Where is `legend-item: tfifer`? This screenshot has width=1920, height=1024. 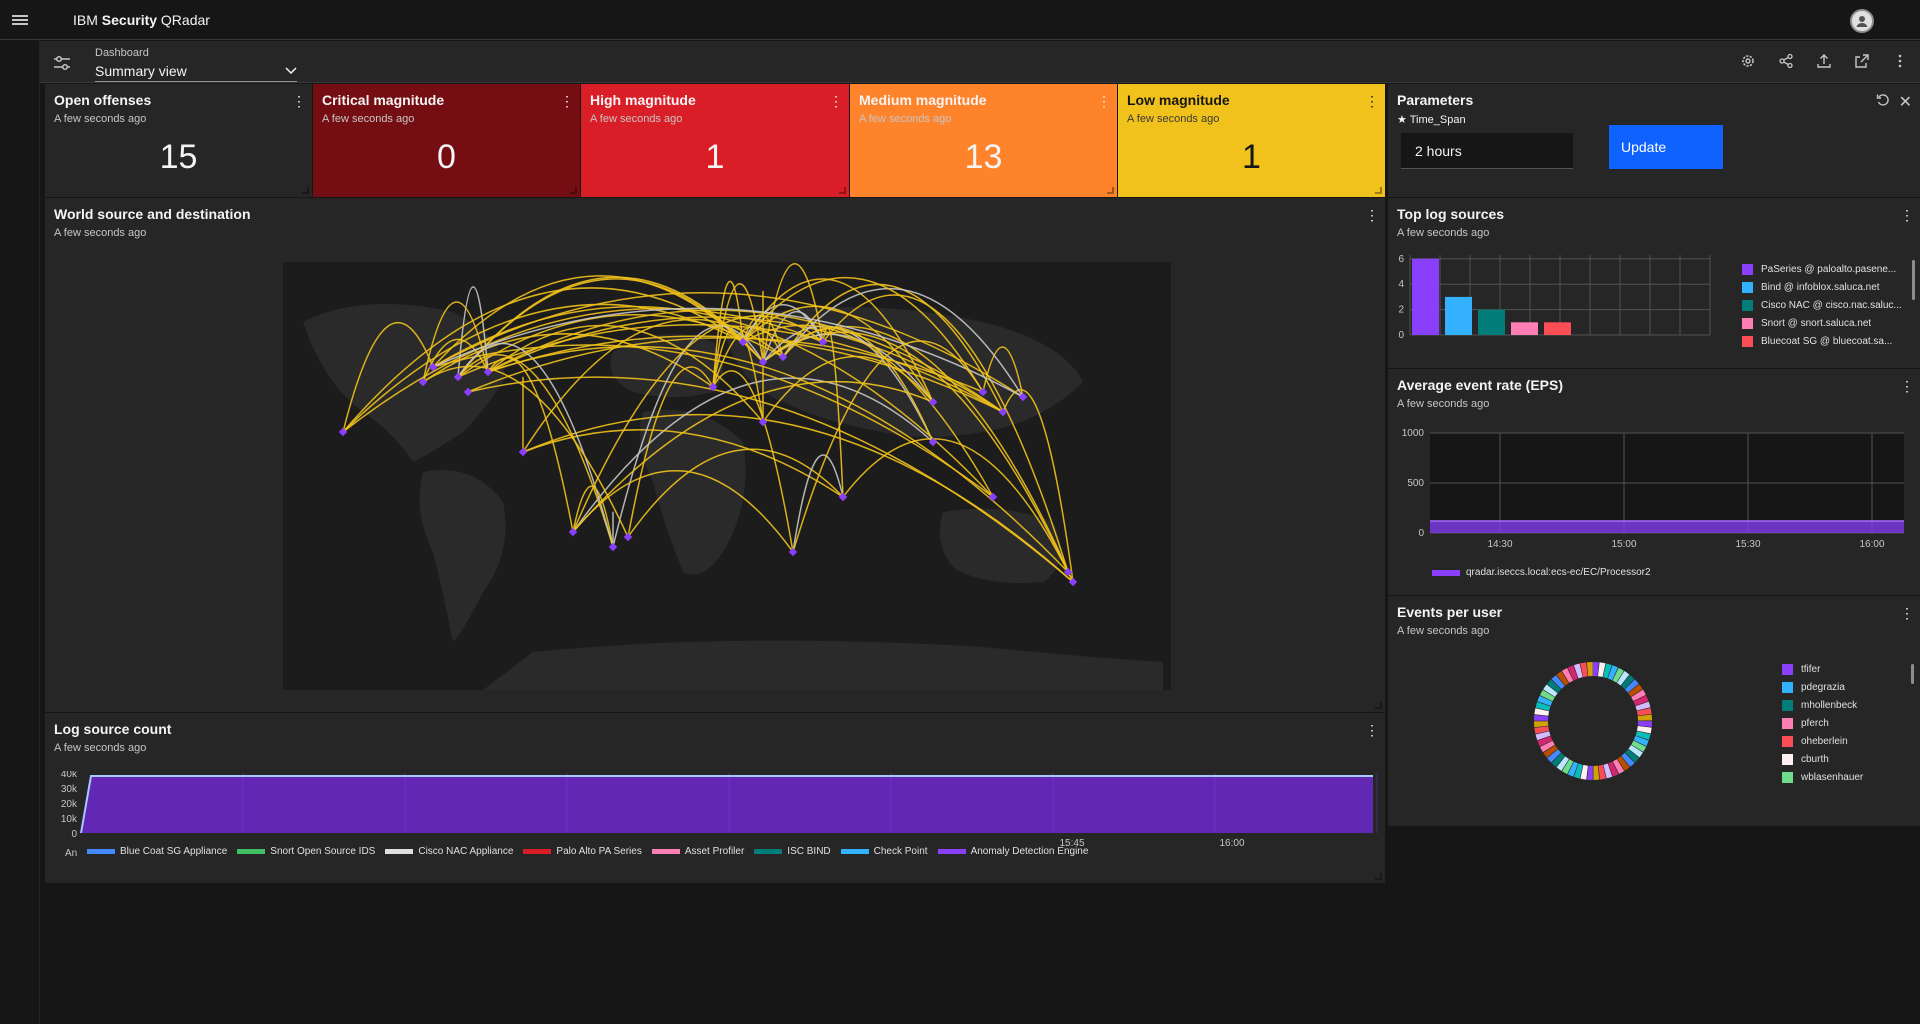
legend-item: tfifer is located at coordinates (1801, 669).